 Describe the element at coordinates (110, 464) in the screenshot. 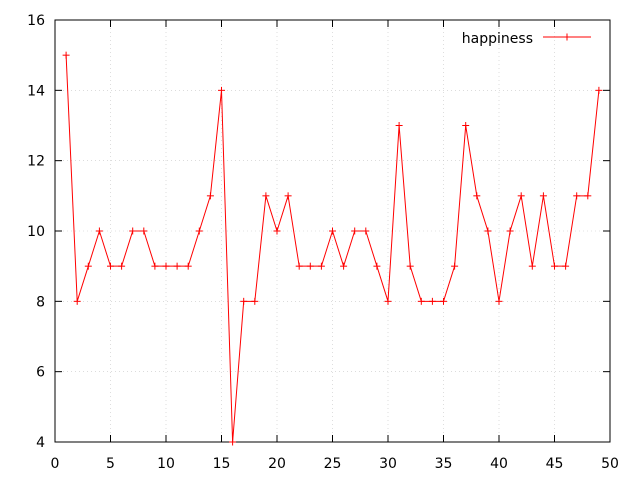

I see `x-tick-label: 5` at that location.